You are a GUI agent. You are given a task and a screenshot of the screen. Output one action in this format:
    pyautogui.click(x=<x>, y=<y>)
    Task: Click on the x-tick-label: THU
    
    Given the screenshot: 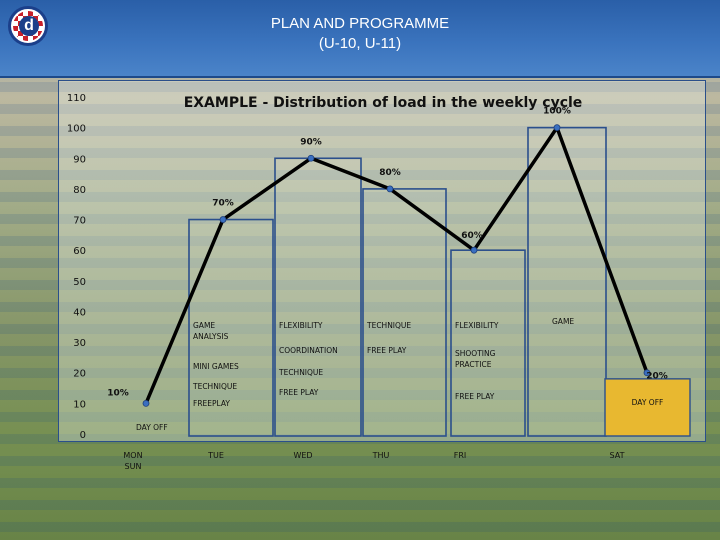 What is the action you would take?
    pyautogui.click(x=381, y=455)
    